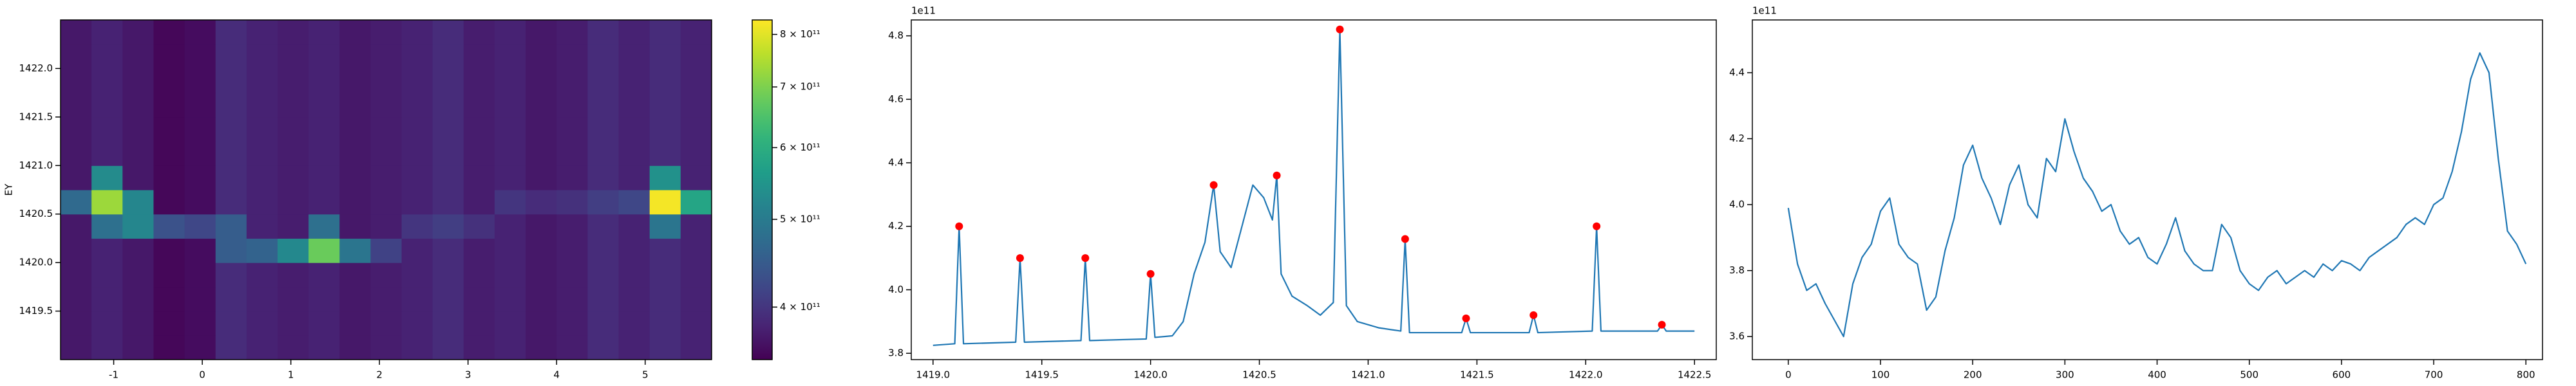 This screenshot has height=386, width=2576. Describe the element at coordinates (896, 35) in the screenshot. I see `y-tick-label: 4.8` at that location.